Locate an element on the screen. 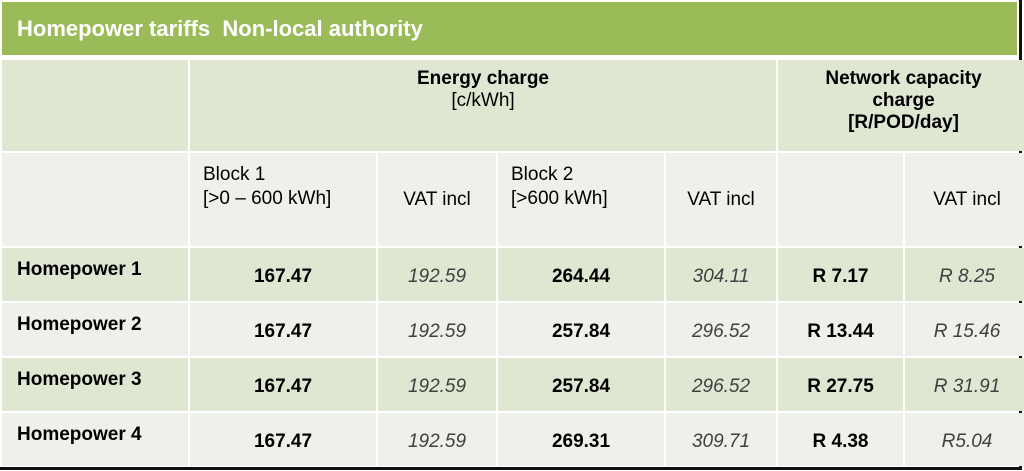 Image resolution: width=1024 pixels, height=471 pixels. block2-value: 269.31 is located at coordinates (581, 439).